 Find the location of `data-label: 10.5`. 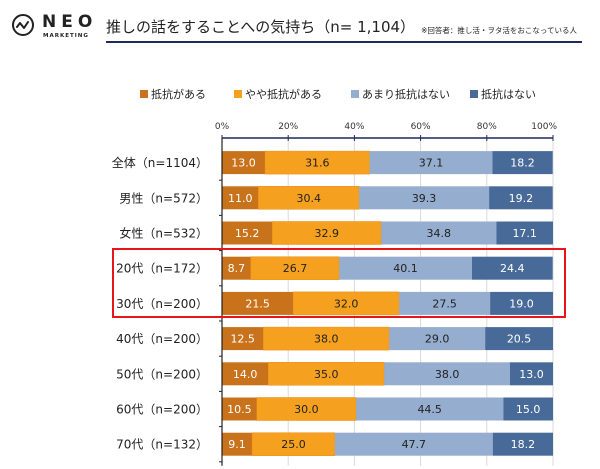

data-label: 10.5 is located at coordinates (239, 409).